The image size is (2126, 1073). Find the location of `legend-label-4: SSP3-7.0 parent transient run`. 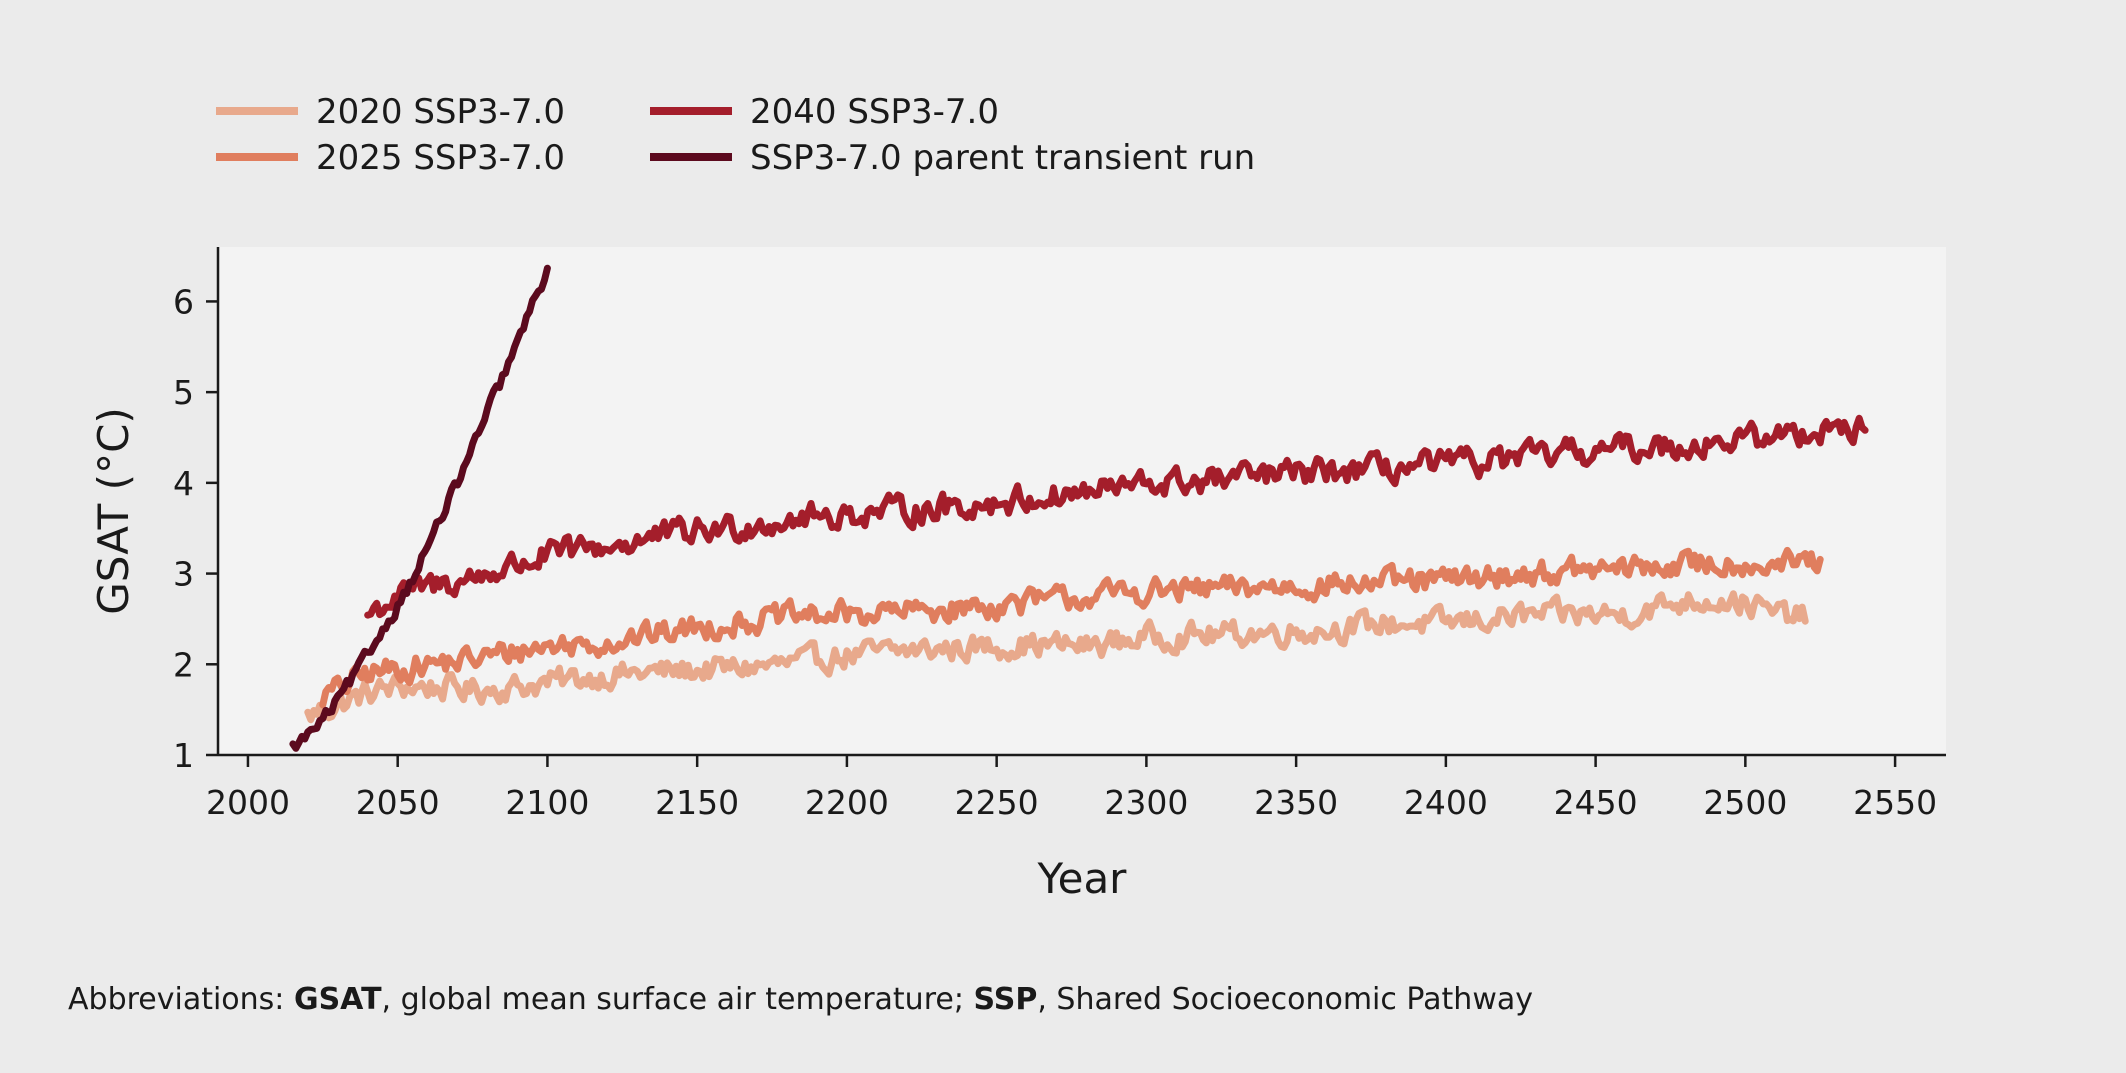

legend-label-4: SSP3-7.0 parent transient run is located at coordinates (1002, 158).